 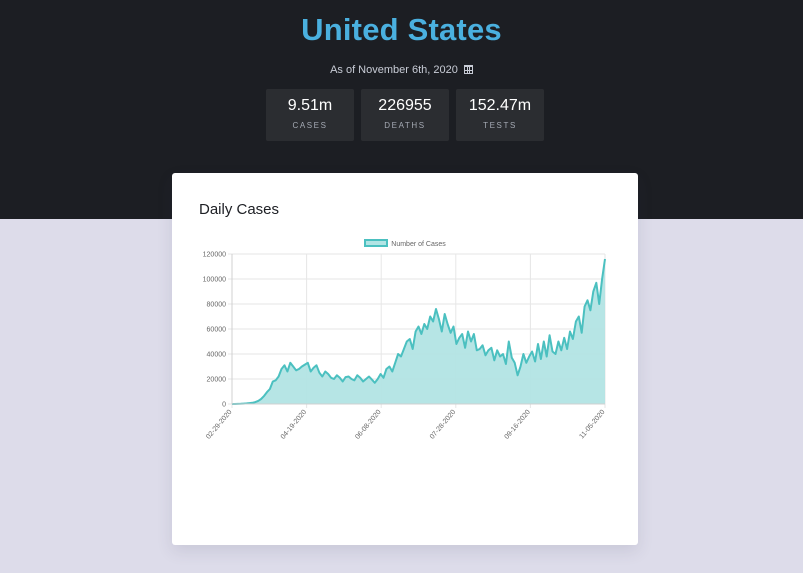 What do you see at coordinates (500, 115) in the screenshot?
I see `stat-tests: 152.47m TESTS` at bounding box center [500, 115].